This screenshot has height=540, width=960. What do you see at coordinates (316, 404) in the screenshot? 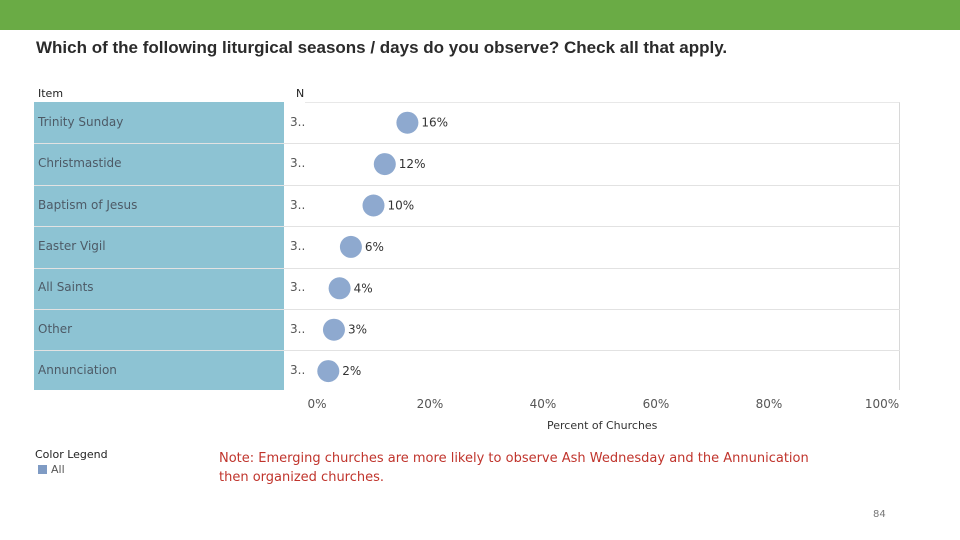
I see `x-tick-label: 0%` at bounding box center [316, 404].